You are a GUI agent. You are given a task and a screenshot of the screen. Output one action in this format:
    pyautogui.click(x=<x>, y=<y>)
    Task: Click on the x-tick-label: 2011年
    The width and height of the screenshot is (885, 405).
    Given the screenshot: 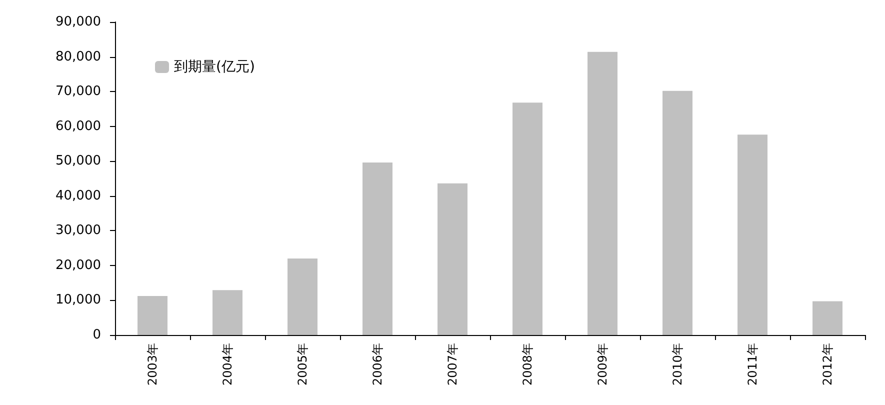 What is the action you would take?
    pyautogui.click(x=753, y=364)
    